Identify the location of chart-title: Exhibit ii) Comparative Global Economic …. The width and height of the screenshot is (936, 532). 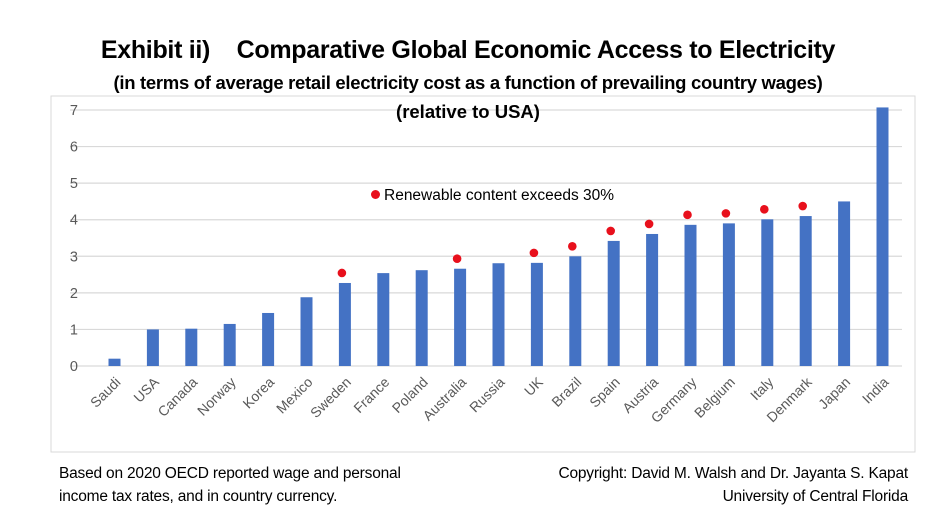
(468, 50).